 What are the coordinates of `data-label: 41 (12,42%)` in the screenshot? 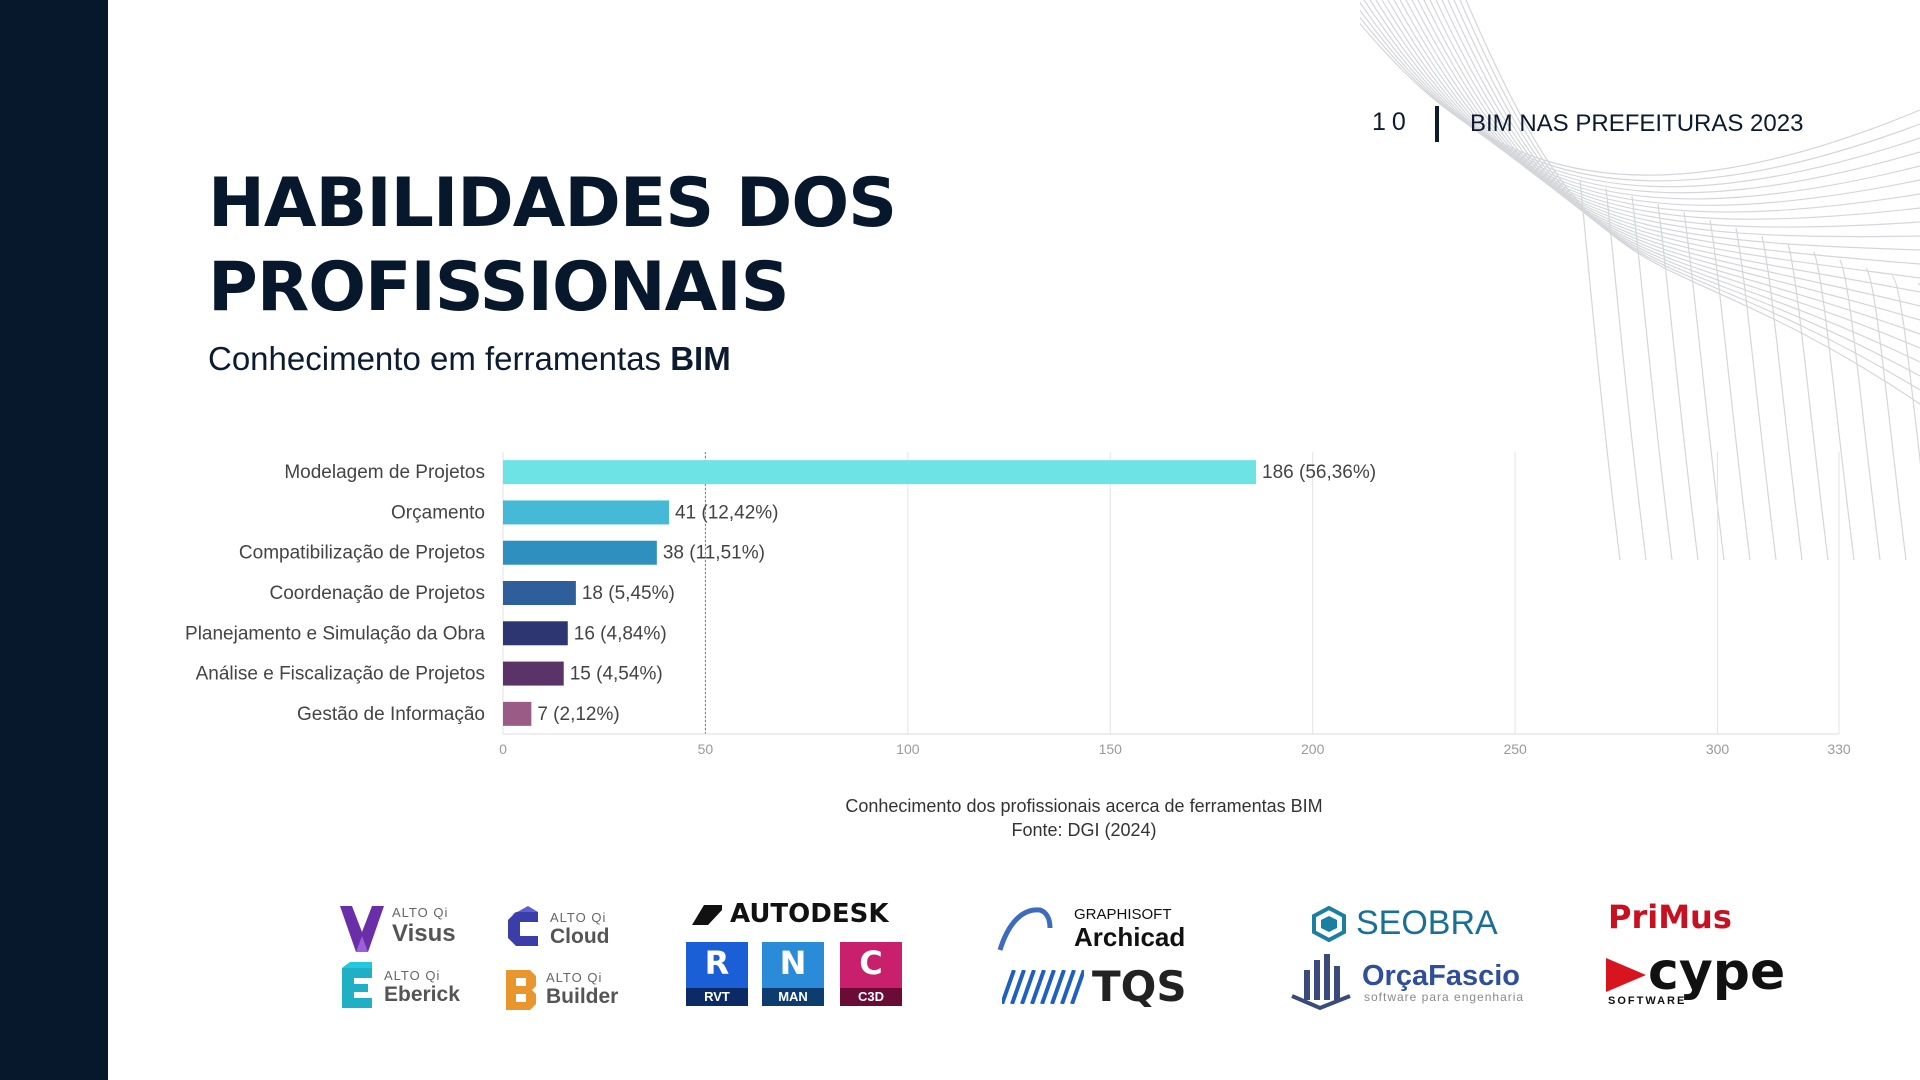 It's located at (727, 512).